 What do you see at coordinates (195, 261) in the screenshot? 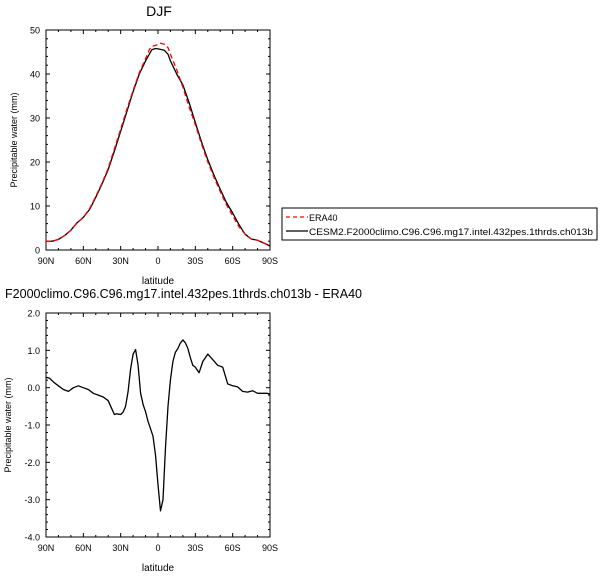
I see `top-x-tick-label: 30S` at bounding box center [195, 261].